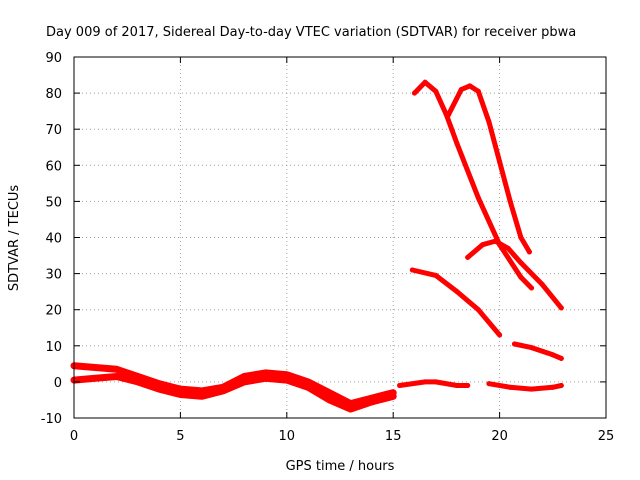 Image resolution: width=640 pixels, height=480 pixels. What do you see at coordinates (53, 94) in the screenshot?
I see `y-tick-label: 80` at bounding box center [53, 94].